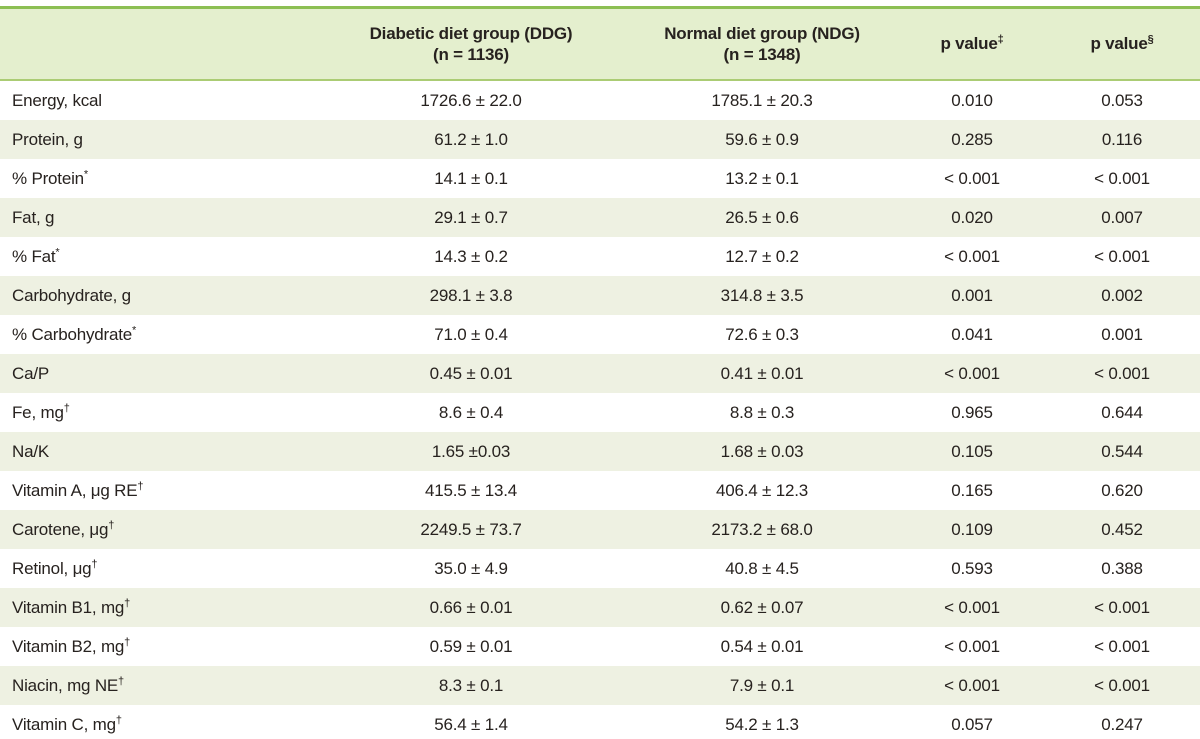 Image resolution: width=1200 pixels, height=739 pixels. What do you see at coordinates (762, 256) in the screenshot?
I see `ndg-value: 12.7 ± 0.2` at bounding box center [762, 256].